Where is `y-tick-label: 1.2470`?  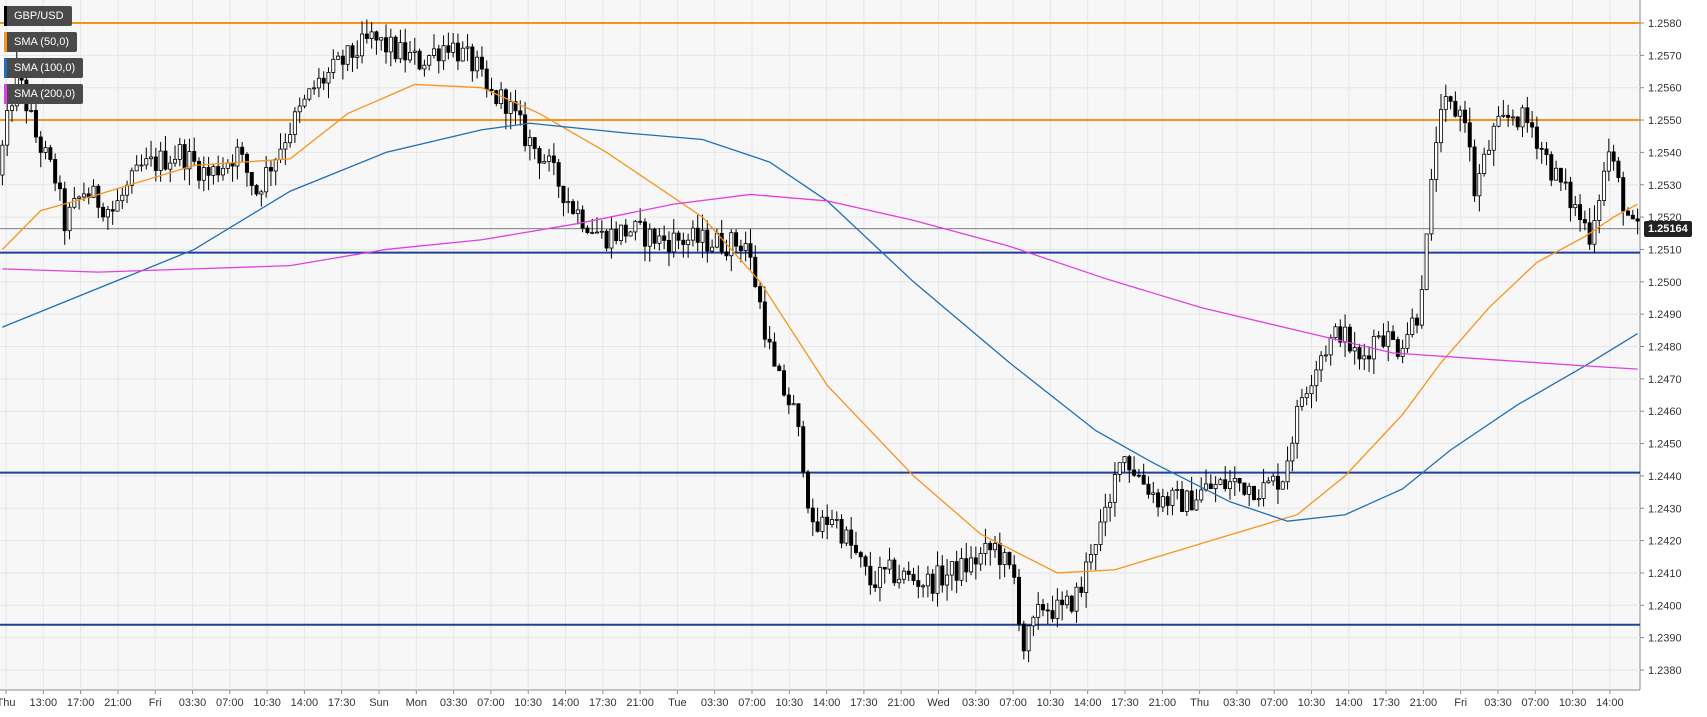
y-tick-label: 1.2470 is located at coordinates (1665, 380).